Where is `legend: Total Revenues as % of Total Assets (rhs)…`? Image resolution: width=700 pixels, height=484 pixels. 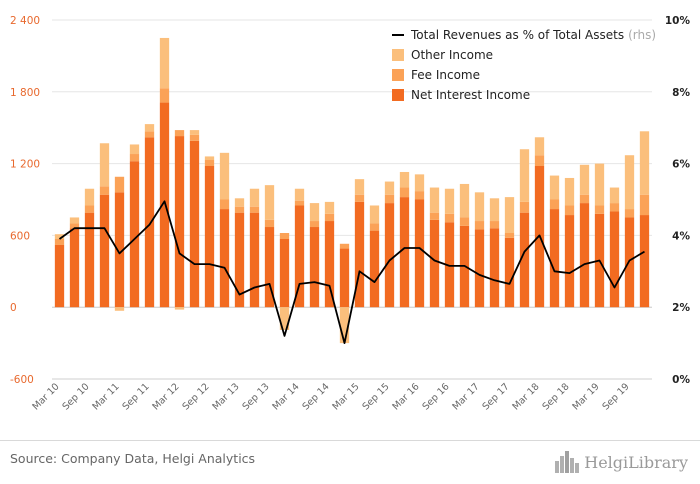 legend: Total Revenues as % of Total Assets (rhs)… is located at coordinates (524, 65).